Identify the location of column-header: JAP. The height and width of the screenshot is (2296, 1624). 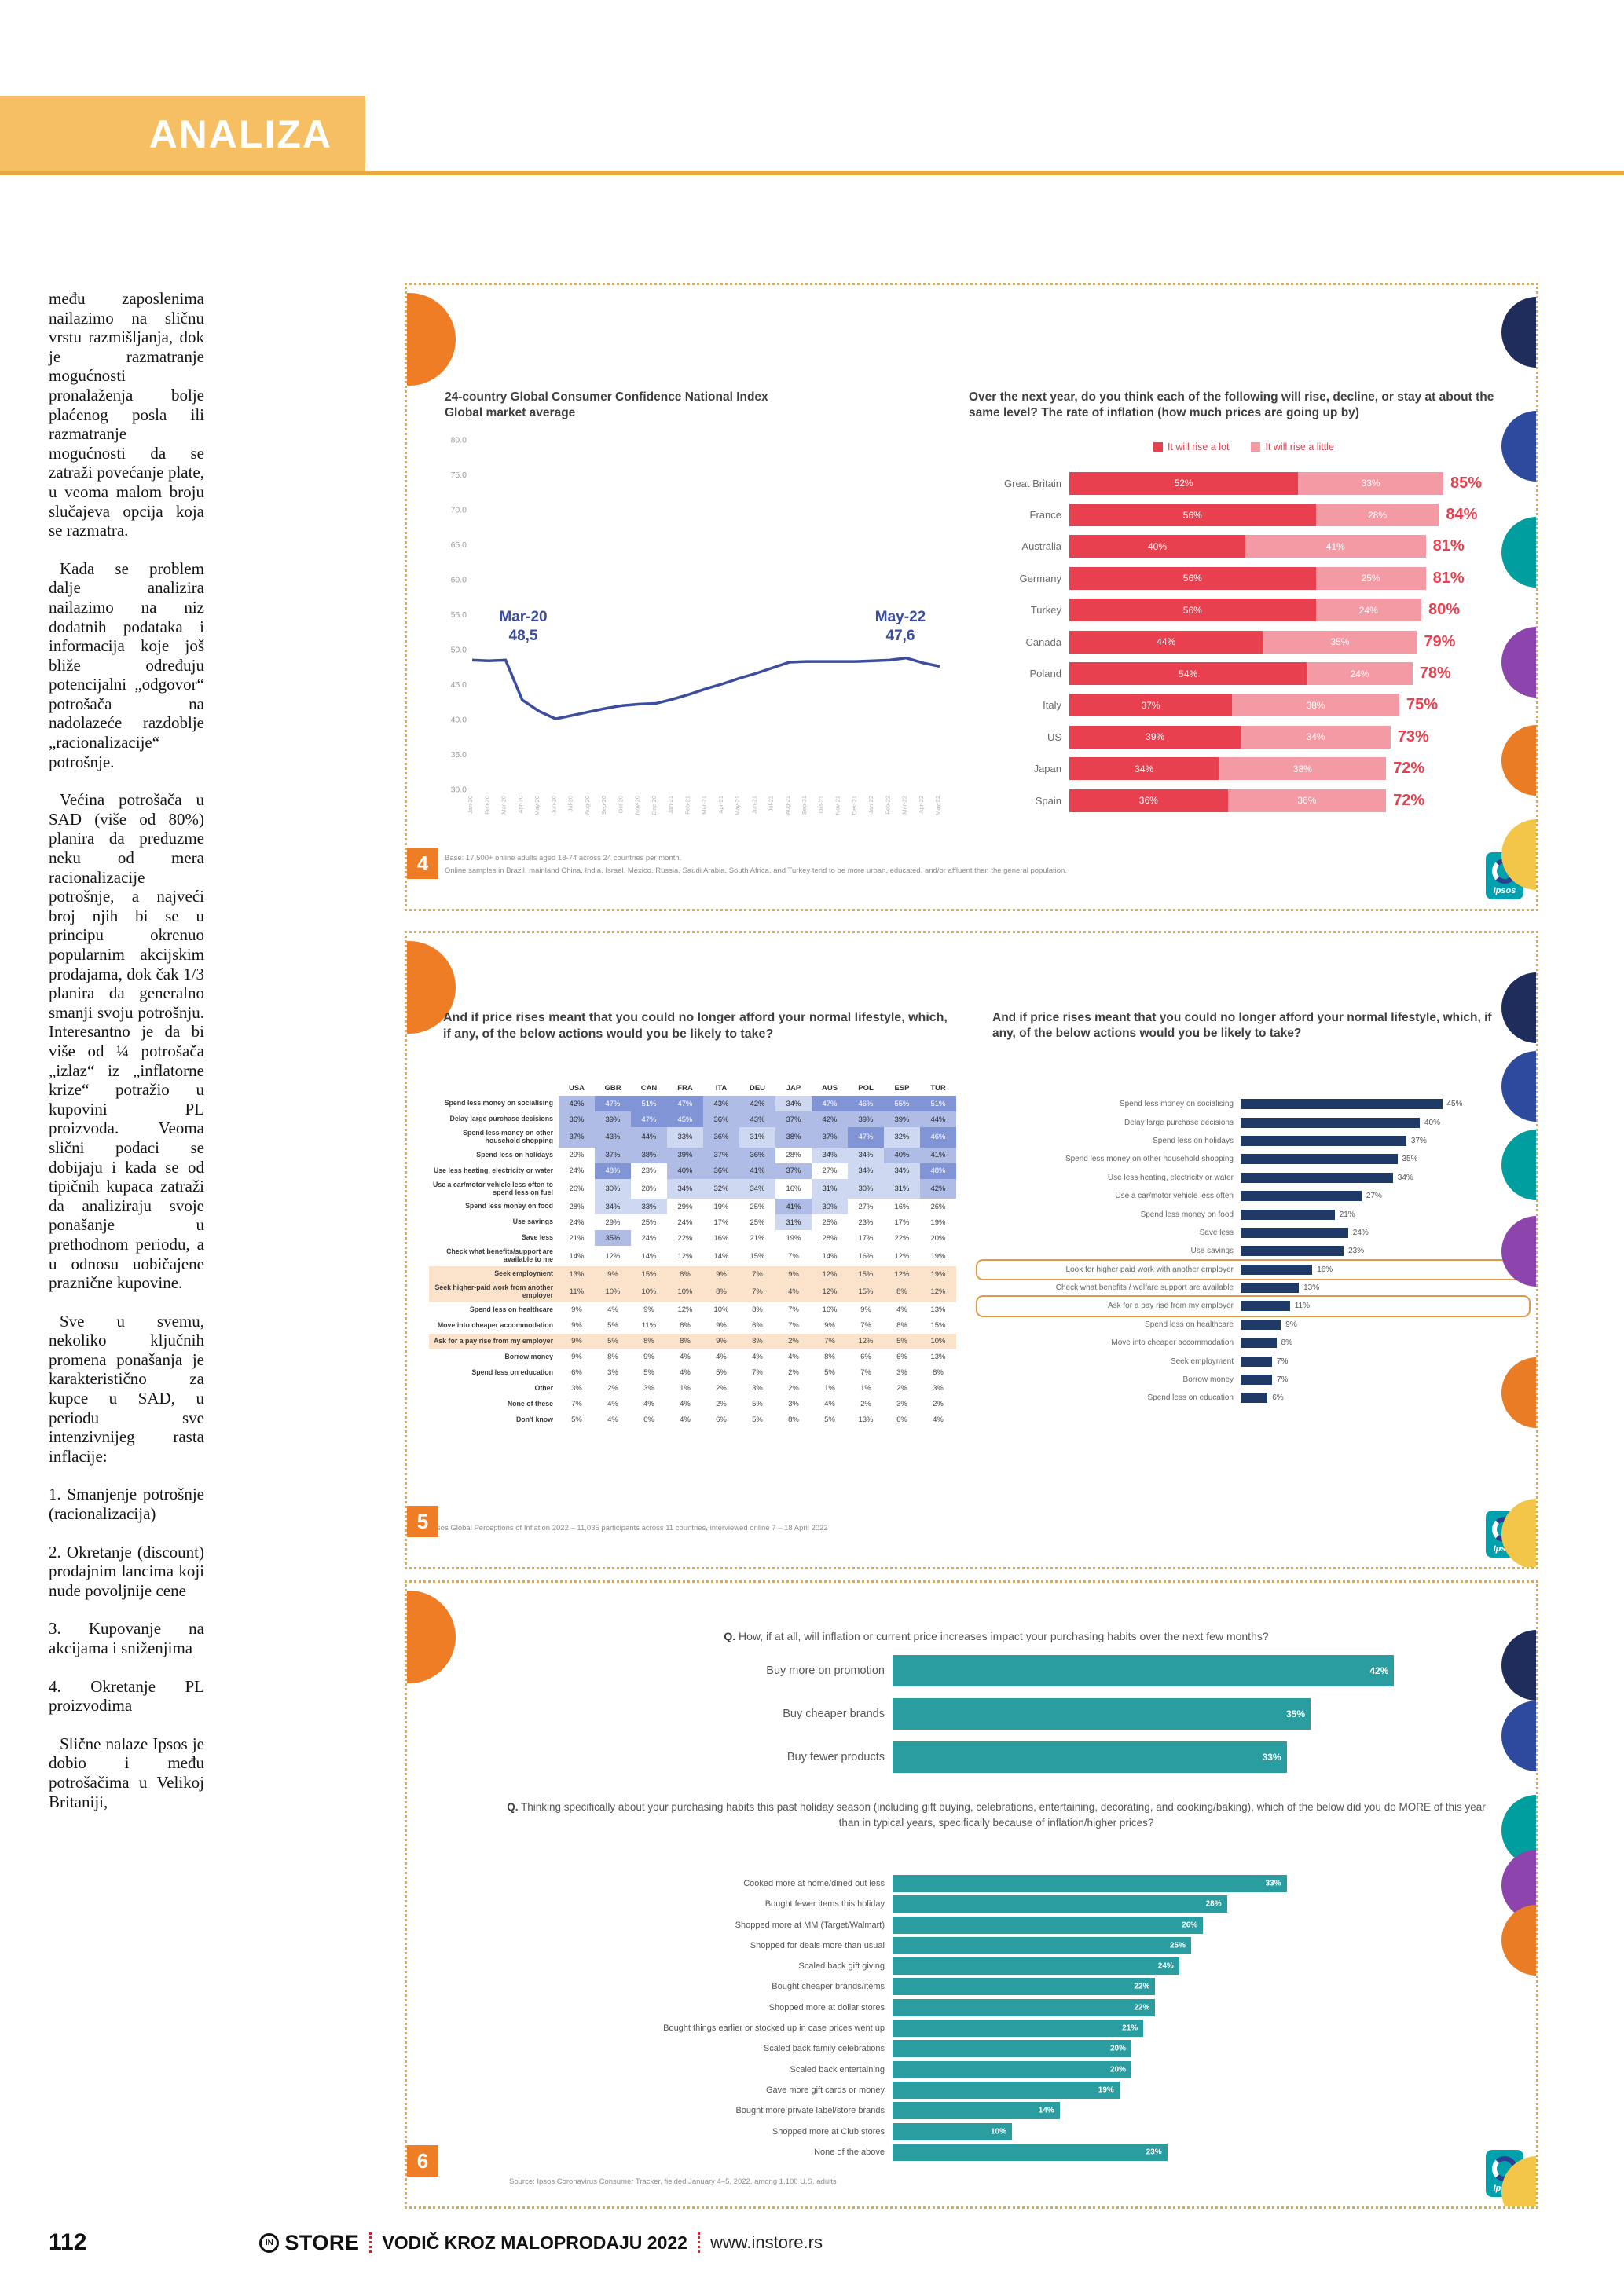
(794, 1088).